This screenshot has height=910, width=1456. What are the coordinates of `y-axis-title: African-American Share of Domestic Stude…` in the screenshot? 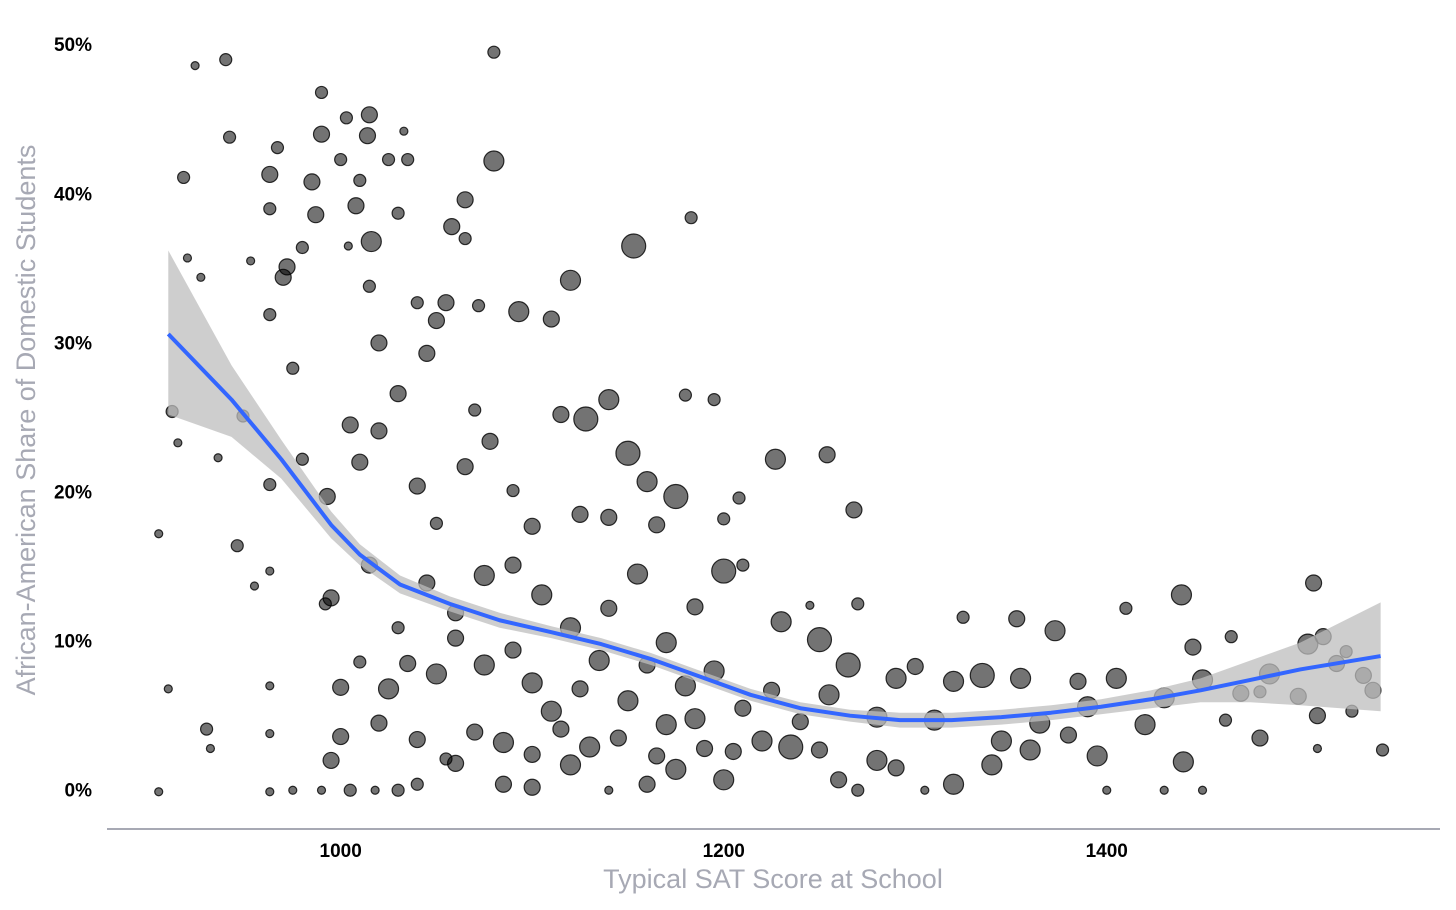 It's located at (26, 420).